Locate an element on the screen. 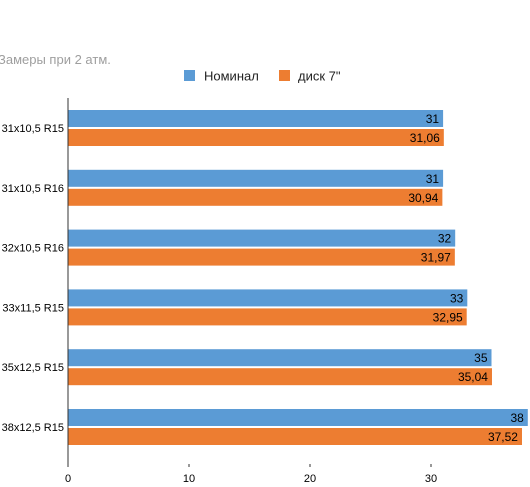 This screenshot has height=487, width=530. category-label: 31x10,5 R15 is located at coordinates (33, 129).